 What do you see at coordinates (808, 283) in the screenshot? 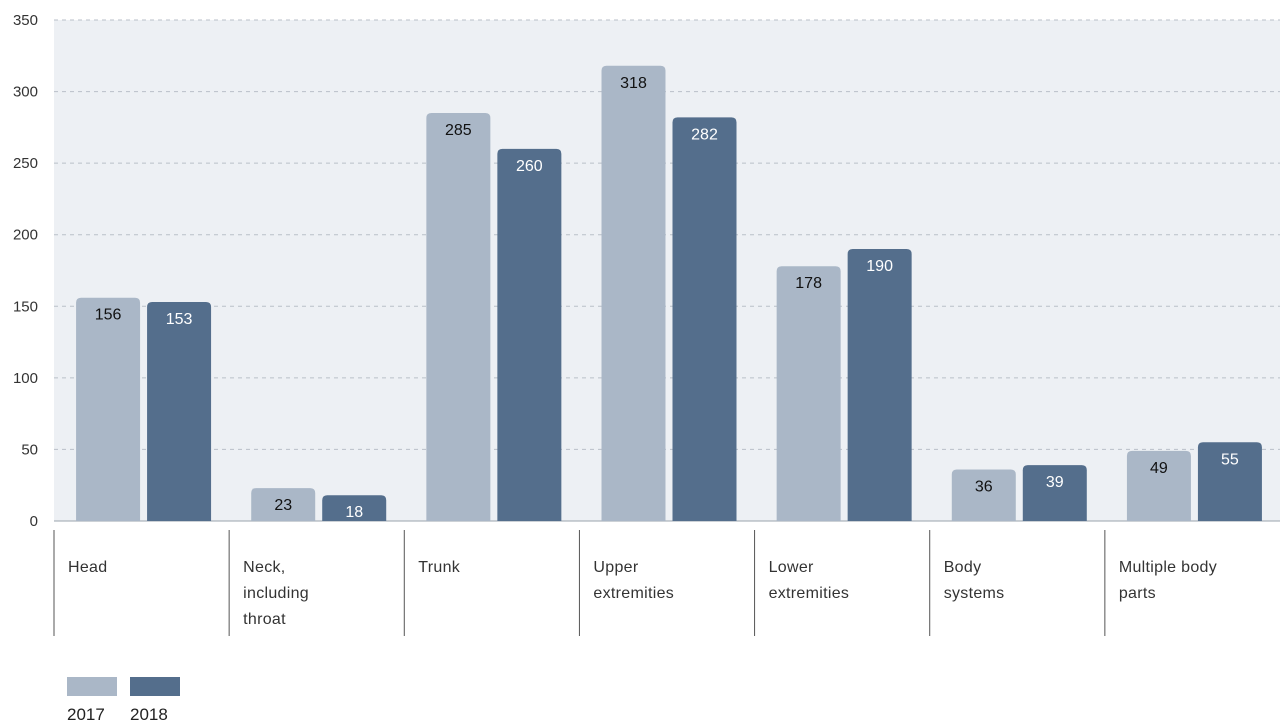
I see `bar-value-label: 178` at bounding box center [808, 283].